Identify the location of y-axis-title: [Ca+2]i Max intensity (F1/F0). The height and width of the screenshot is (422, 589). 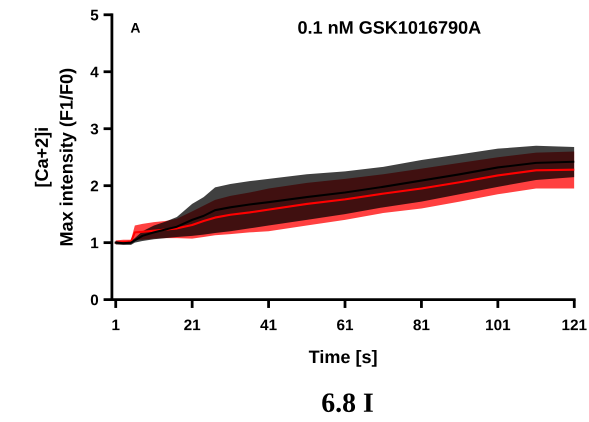
(55, 157).